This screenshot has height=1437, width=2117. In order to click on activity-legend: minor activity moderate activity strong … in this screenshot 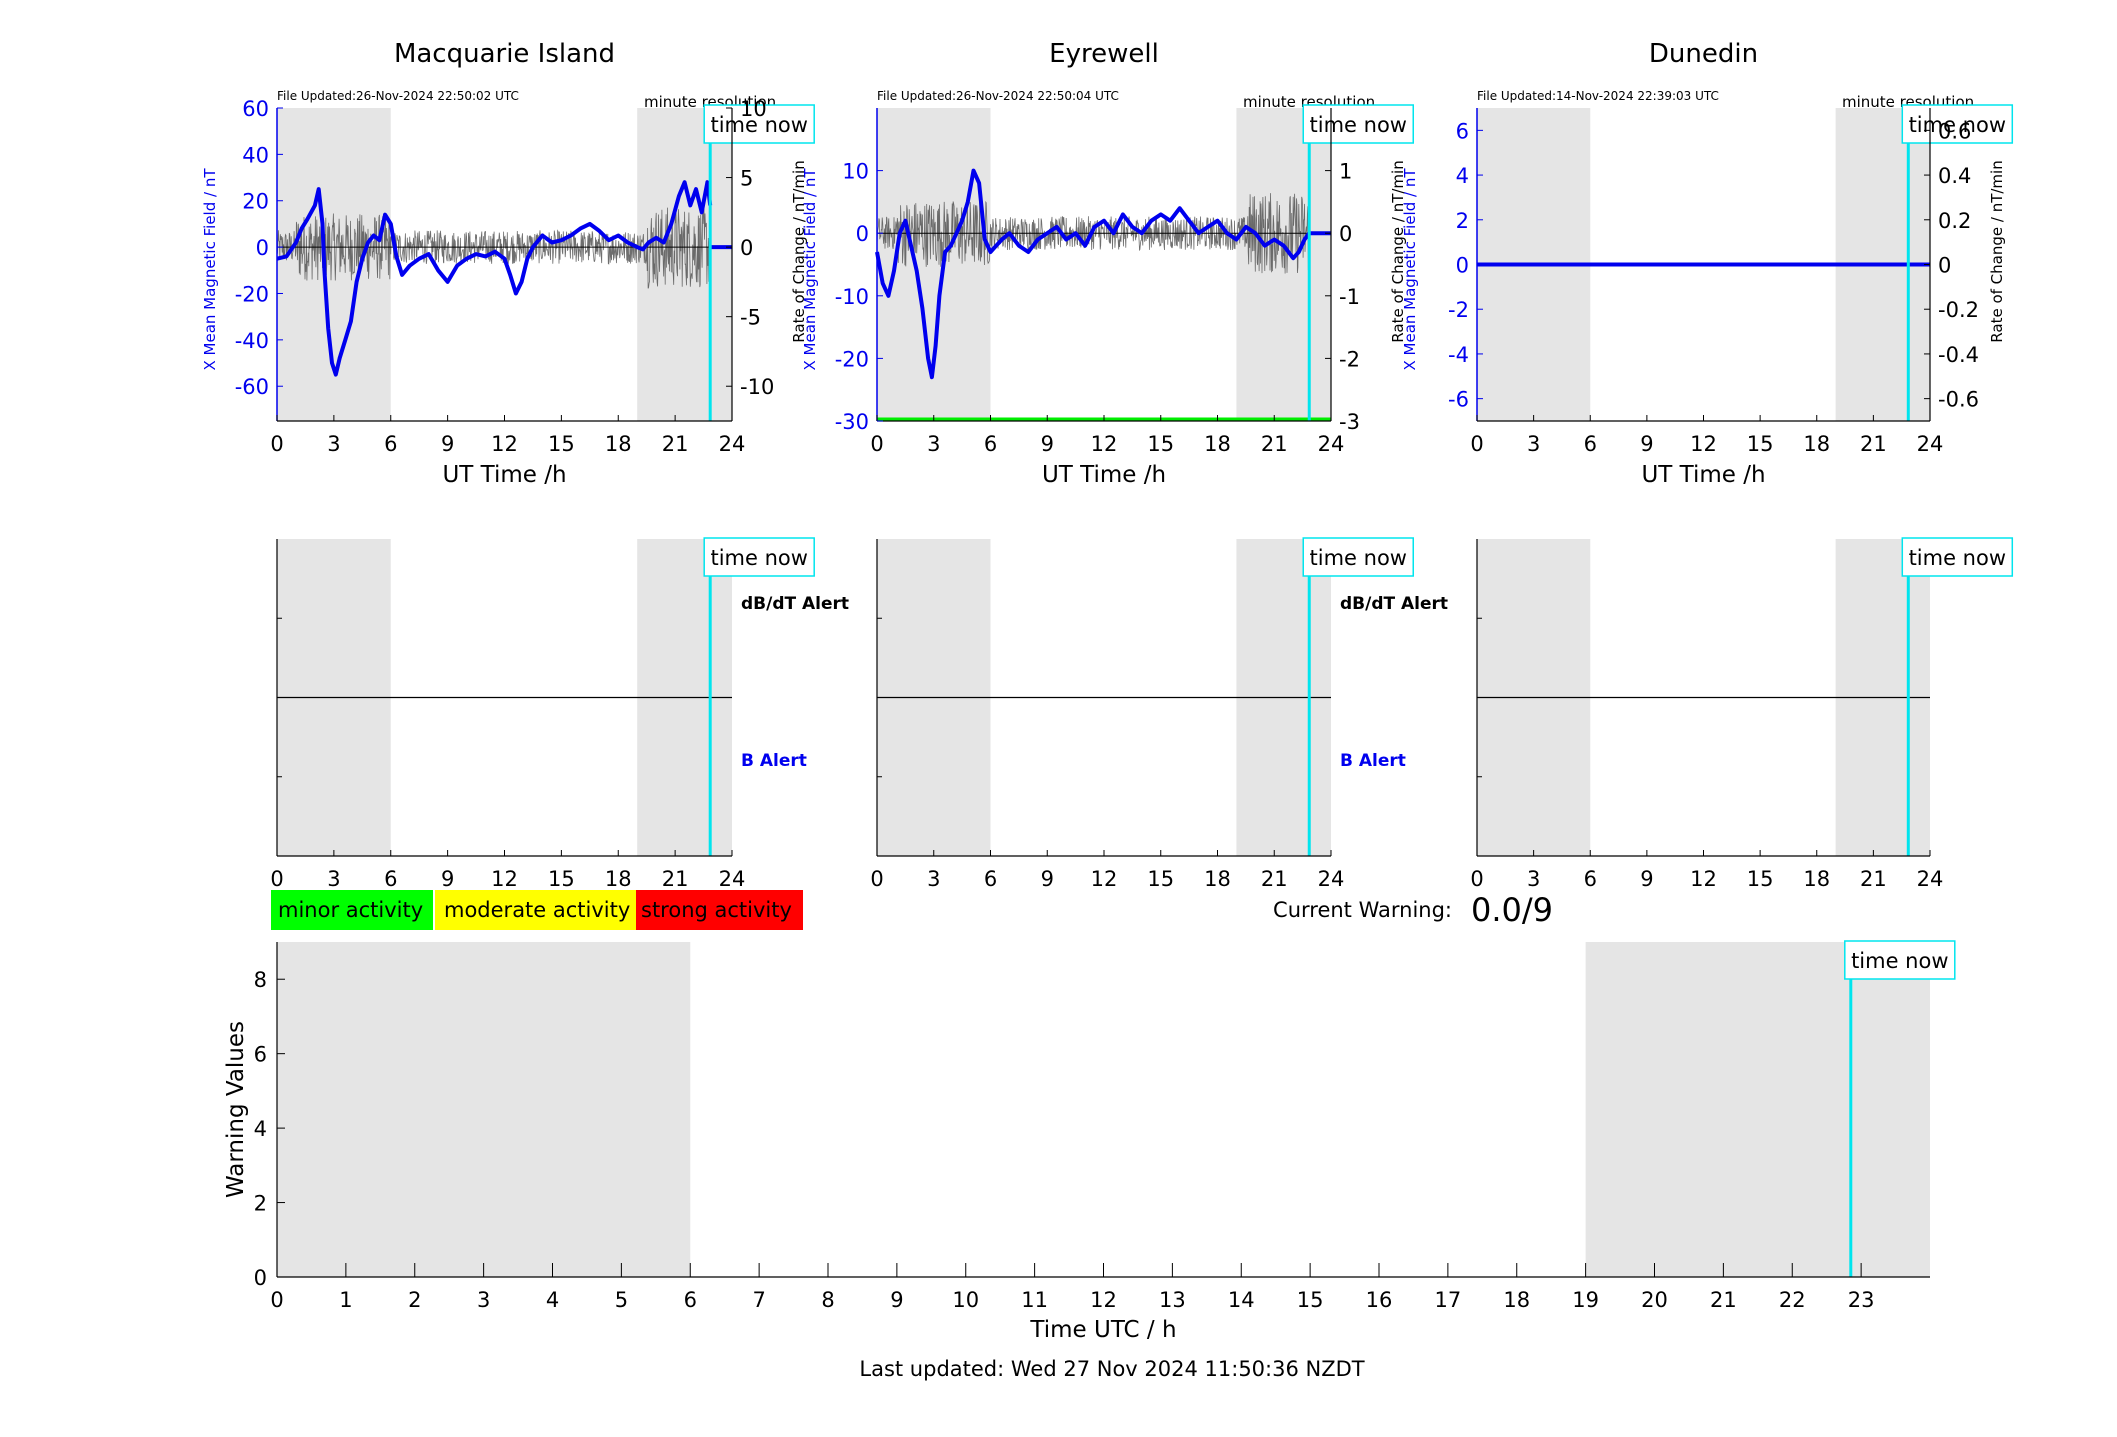, I will do `click(912, 910)`.